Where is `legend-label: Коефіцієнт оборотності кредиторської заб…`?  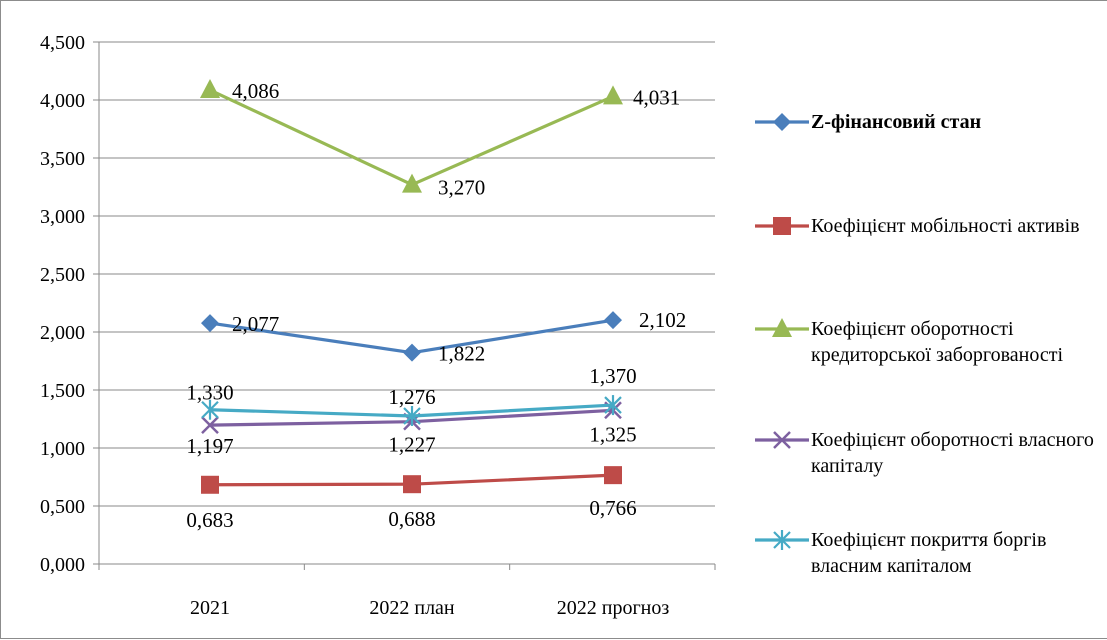
legend-label: Коефіцієнт оборотності кредиторської заб… is located at coordinates (937, 342).